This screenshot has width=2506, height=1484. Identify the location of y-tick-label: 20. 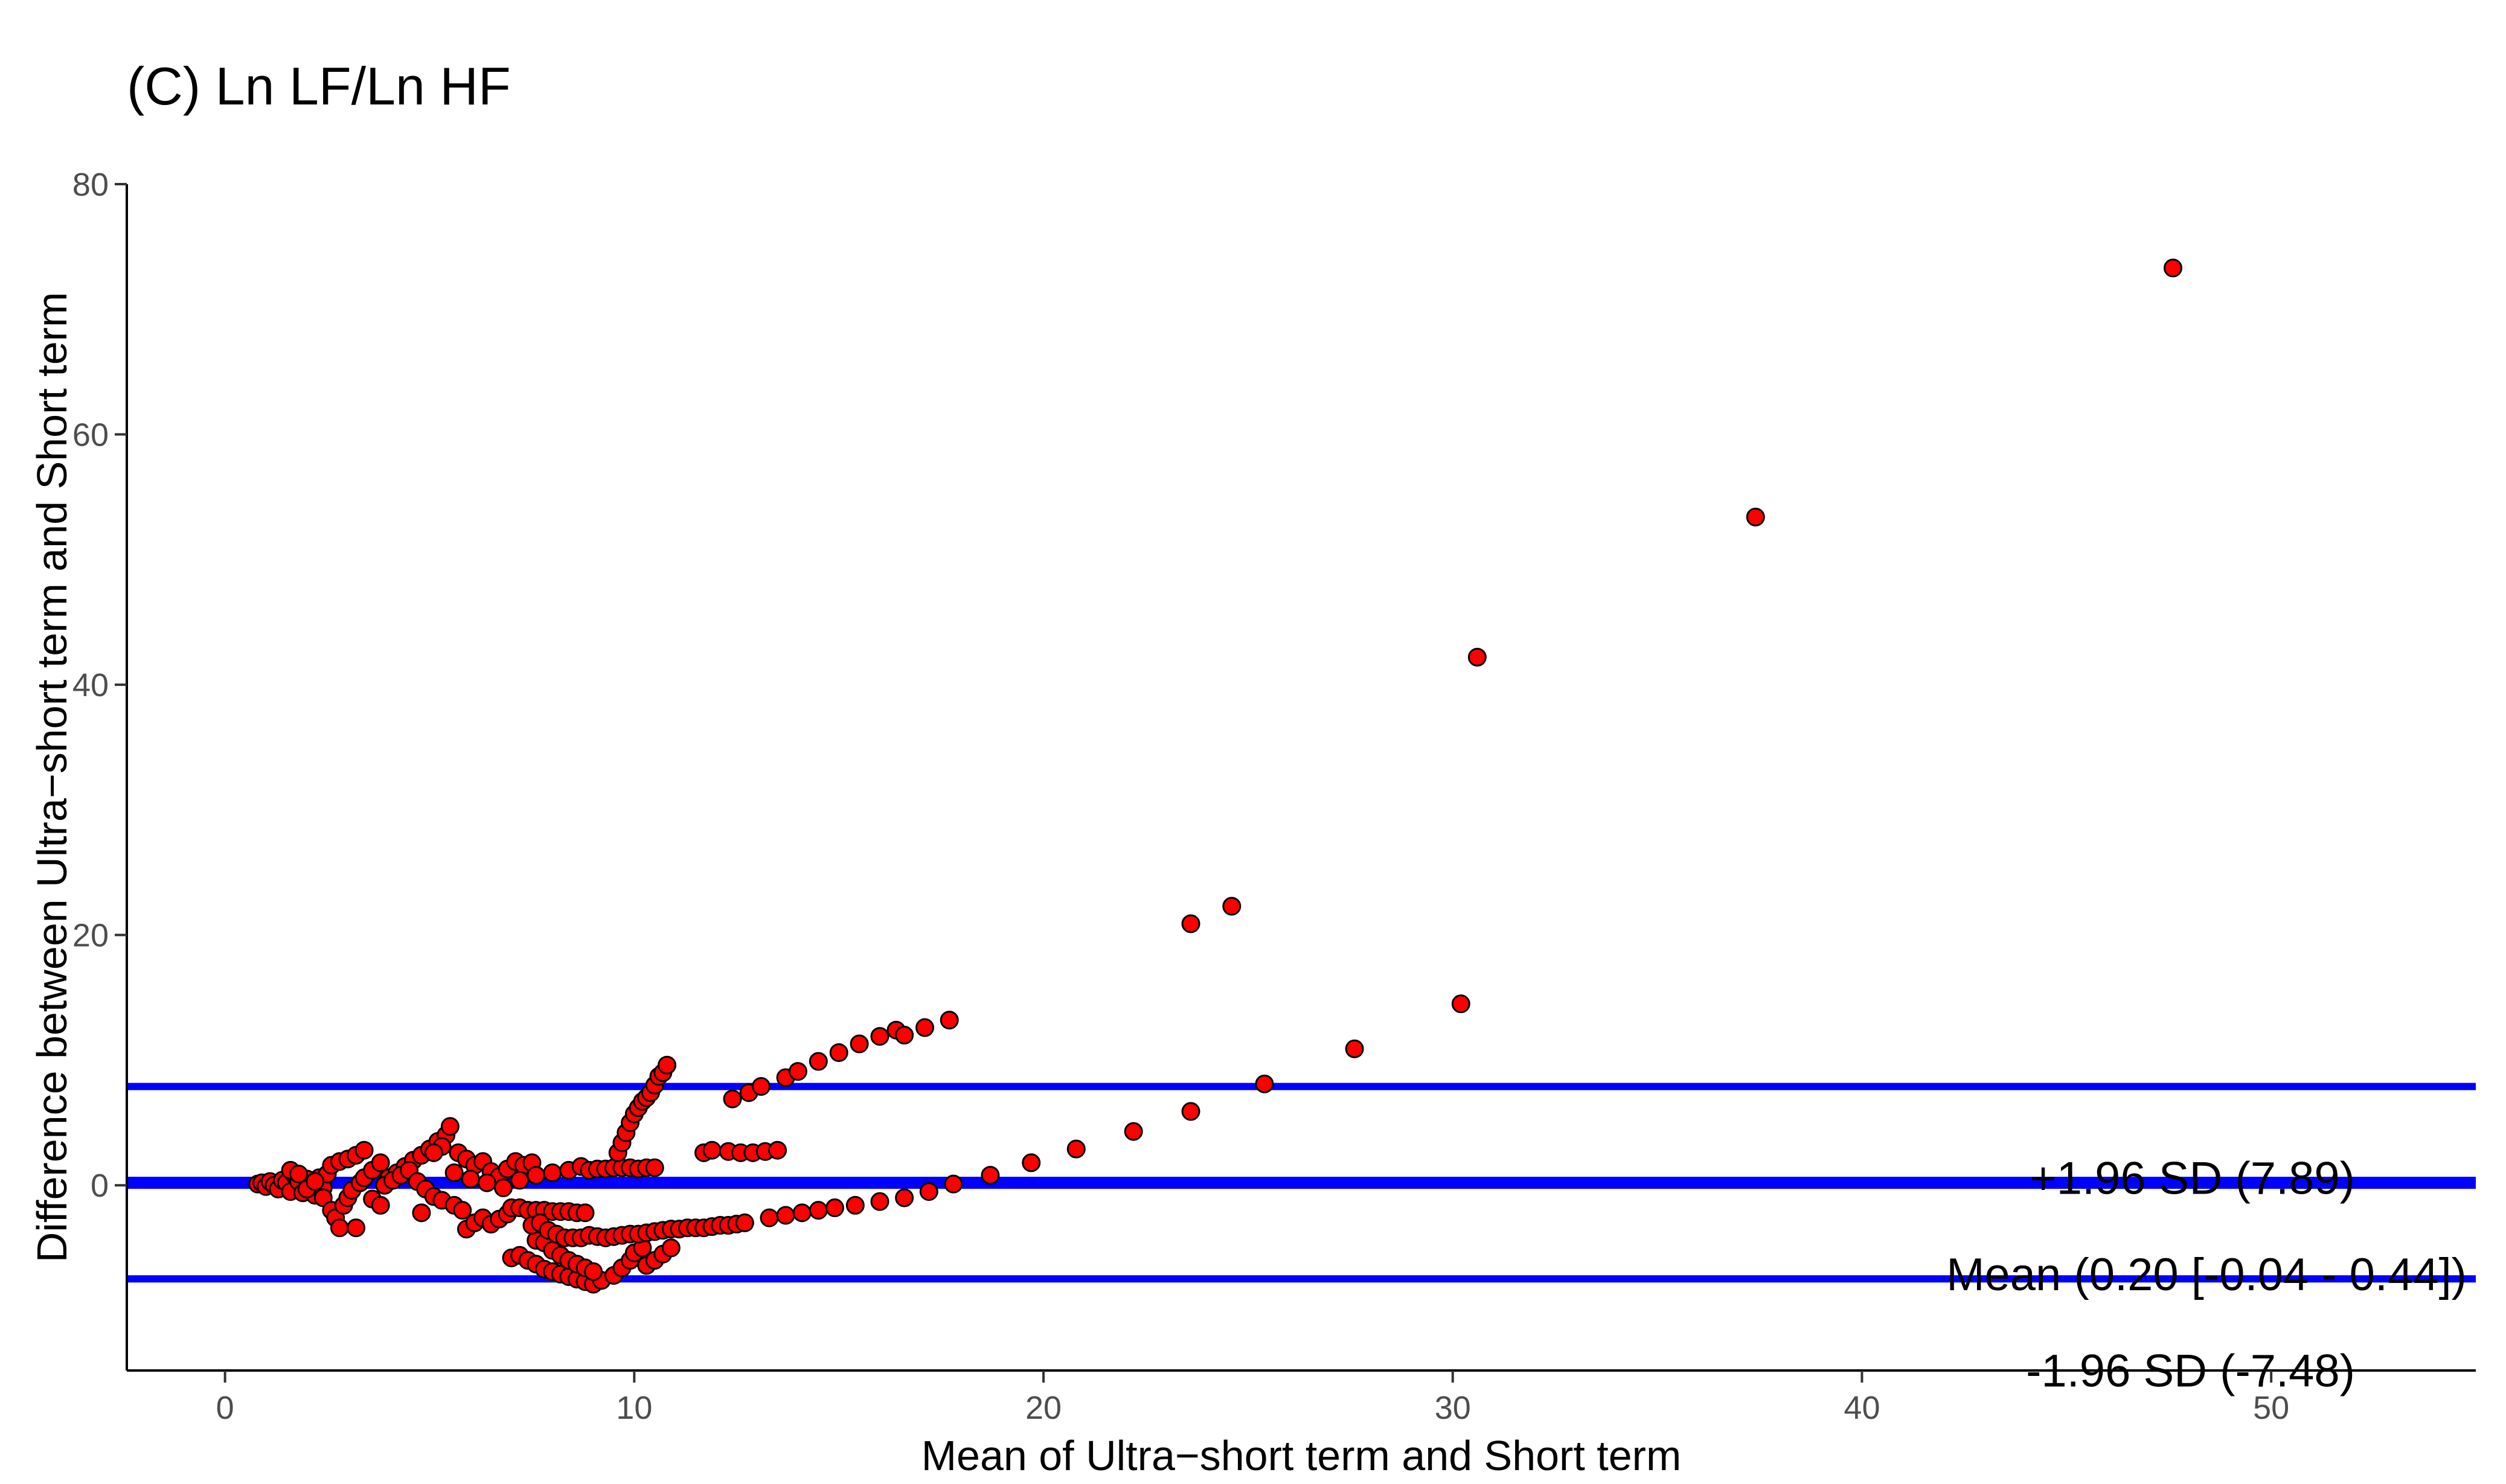
(90, 936).